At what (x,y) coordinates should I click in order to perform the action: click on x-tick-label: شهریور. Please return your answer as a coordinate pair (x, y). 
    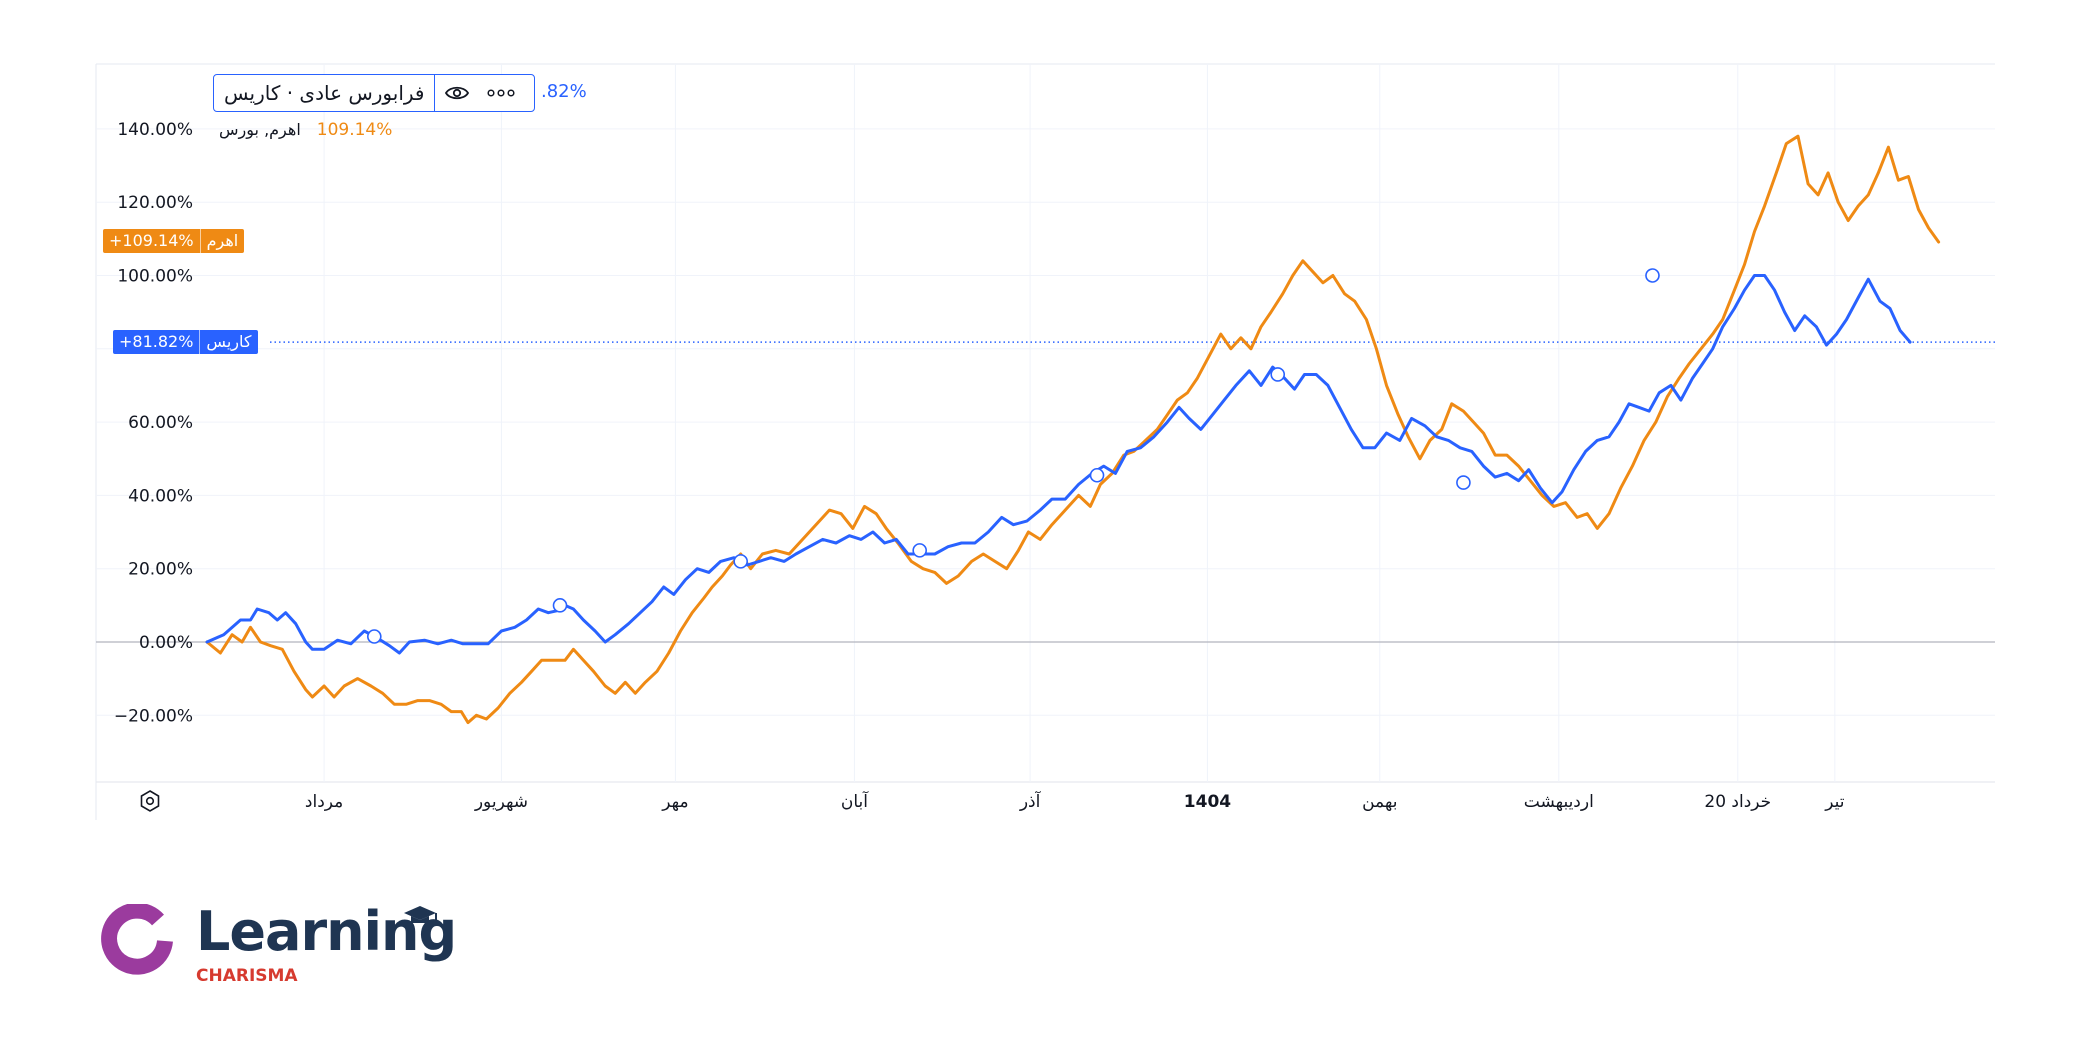
    Looking at the image, I should click on (501, 802).